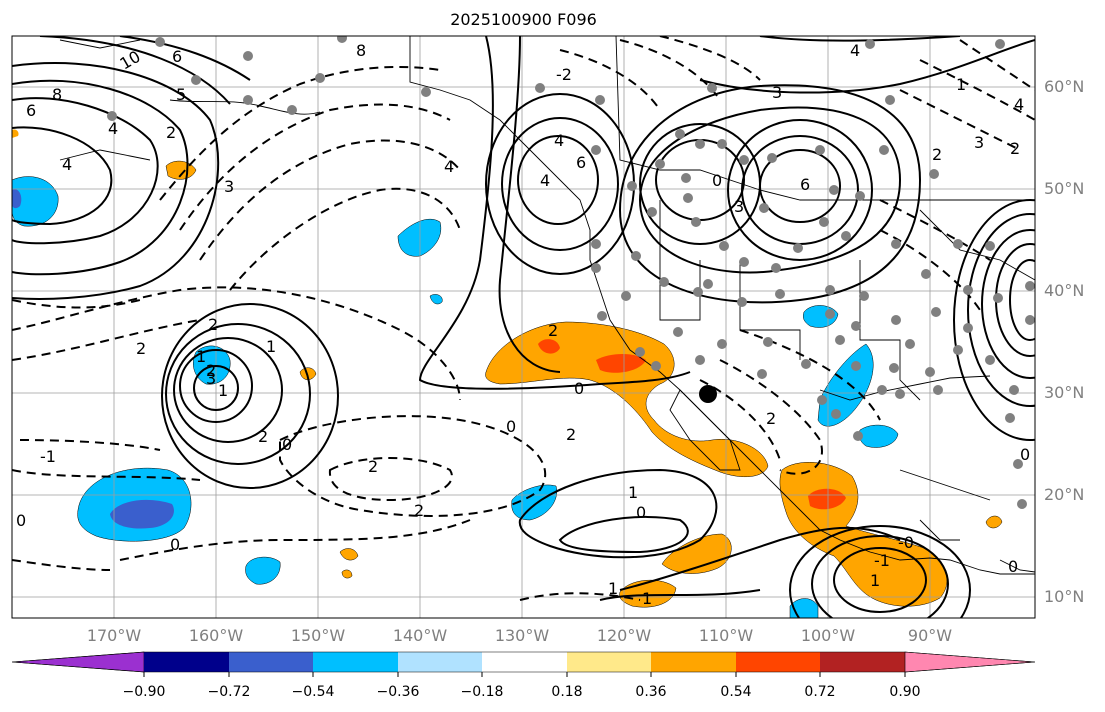  I want to click on lat-label-20n: 20°N, so click(1064, 494).